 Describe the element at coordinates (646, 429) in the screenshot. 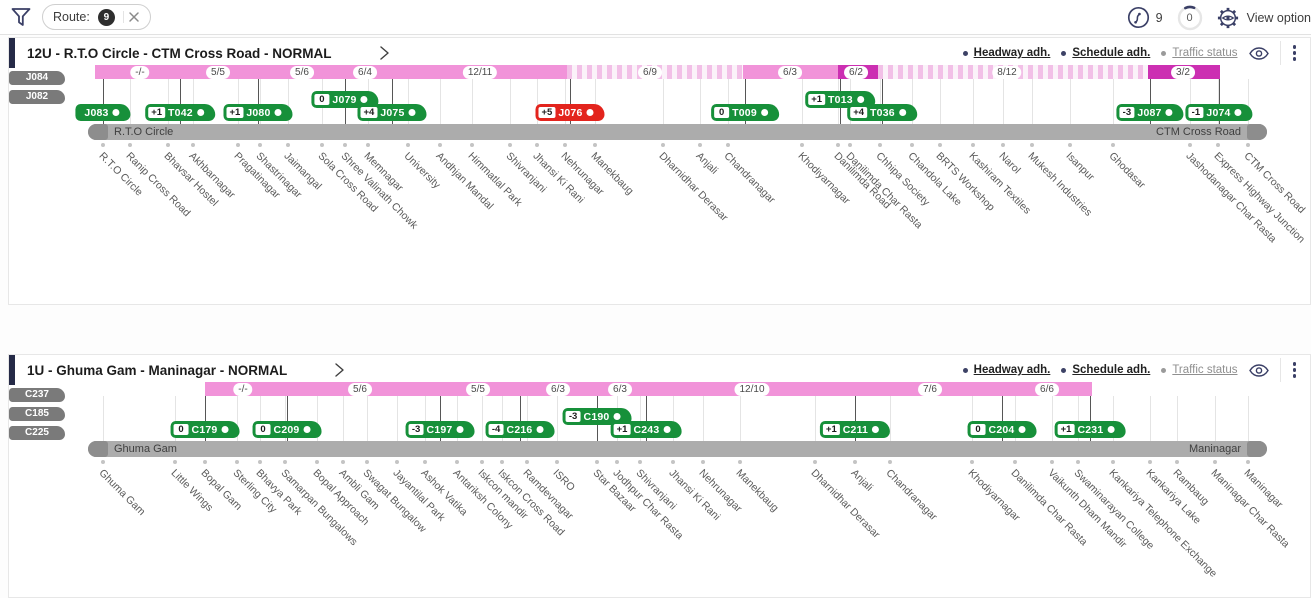

I see `vehicle-badge-C243: +1 C243` at that location.